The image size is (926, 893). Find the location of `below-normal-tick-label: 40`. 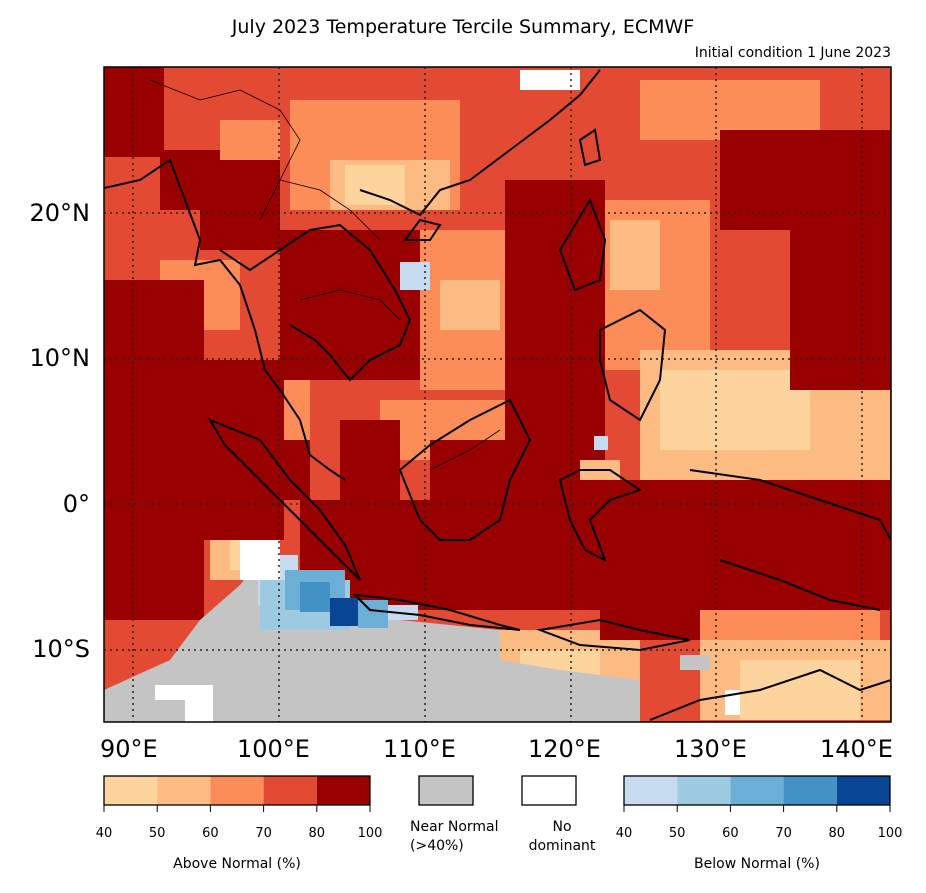

below-normal-tick-label: 40 is located at coordinates (624, 833).